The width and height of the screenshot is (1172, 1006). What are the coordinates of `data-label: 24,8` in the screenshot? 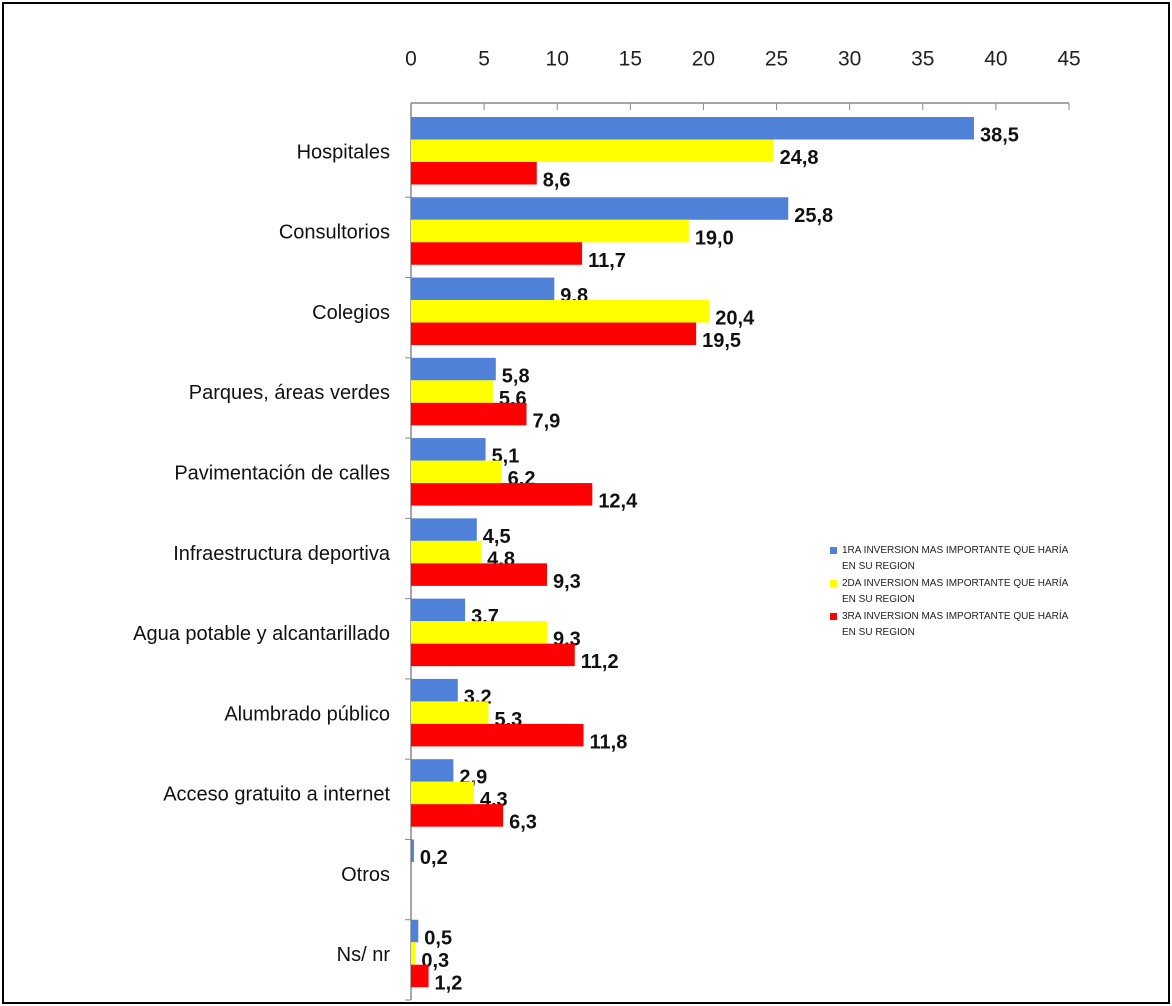 It's located at (799, 158).